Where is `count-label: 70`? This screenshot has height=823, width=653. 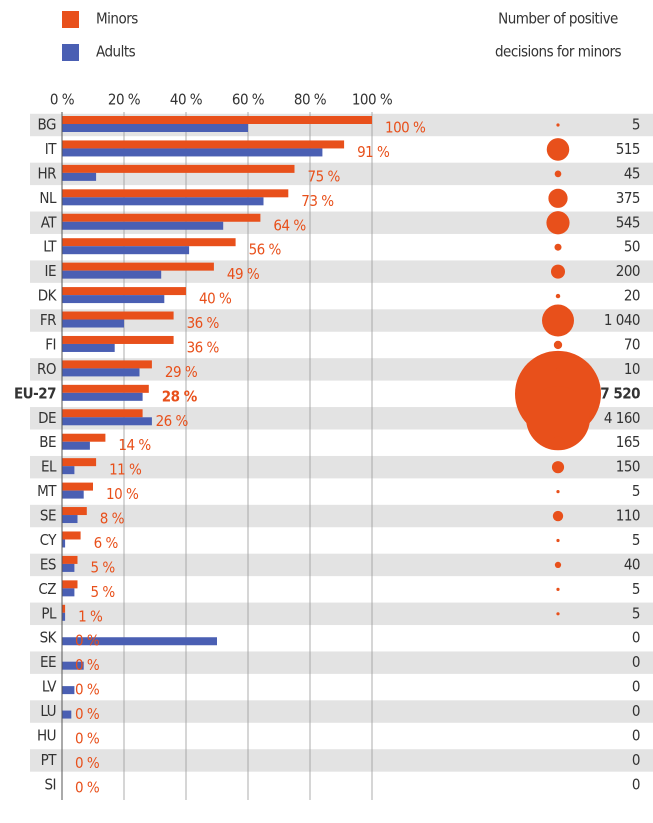
count-label: 70 is located at coordinates (632, 344).